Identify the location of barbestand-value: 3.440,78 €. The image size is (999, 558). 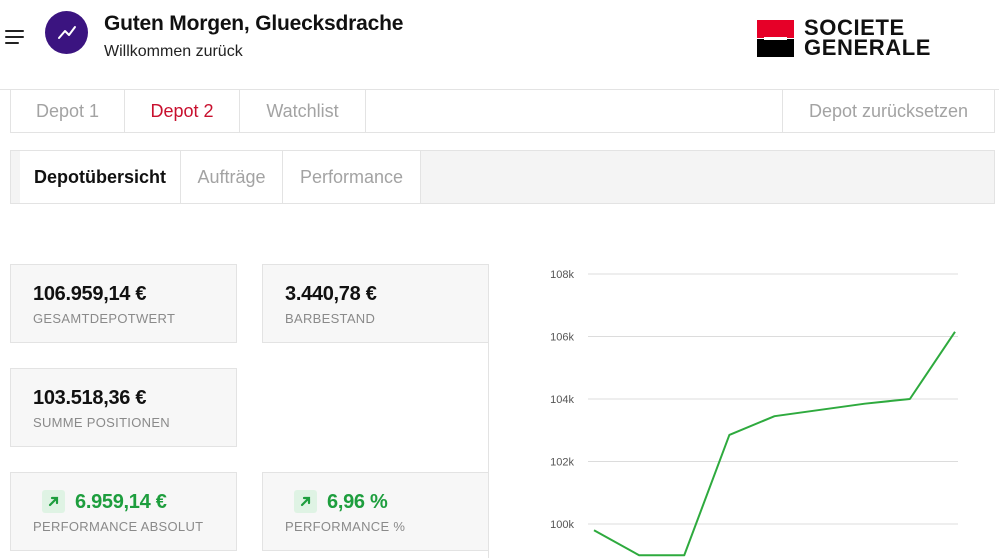
(331, 294).